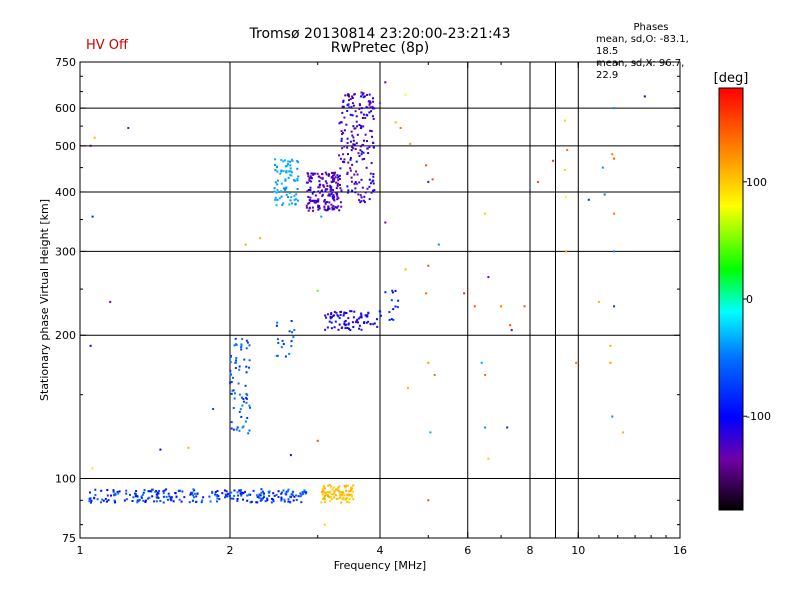 This screenshot has width=800, height=600. I want to click on phase-stats-heading: Phases, so click(651, 27).